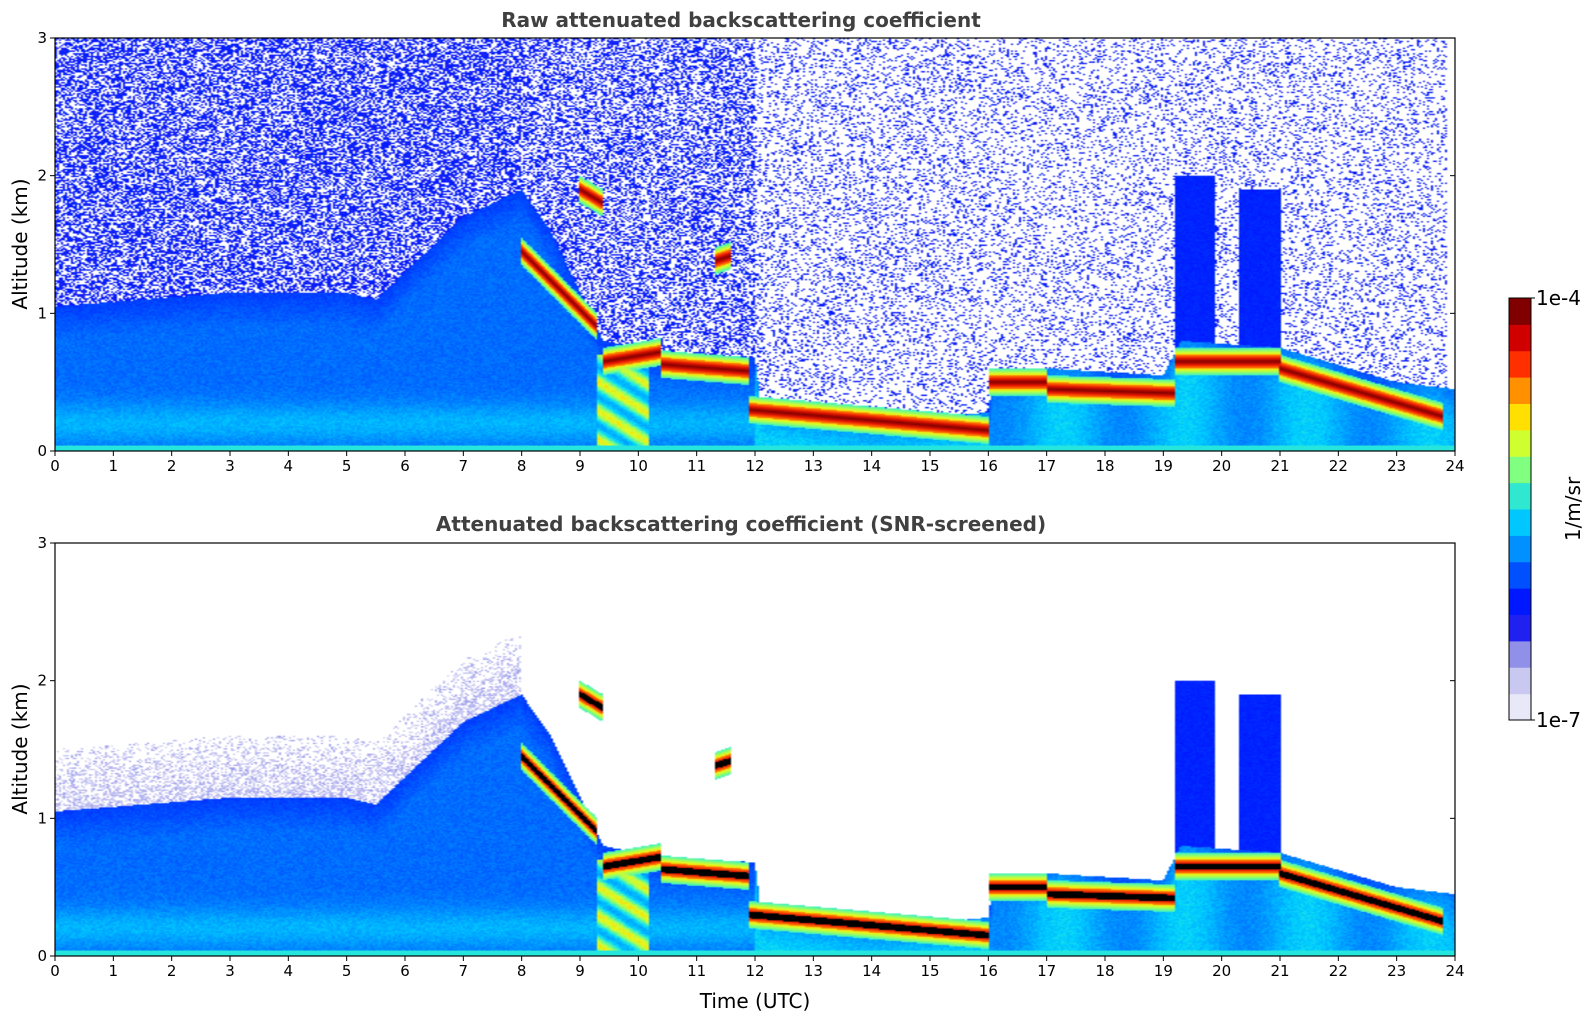  What do you see at coordinates (755, 1001) in the screenshot?
I see `x-axis-label: Time (UTC)` at bounding box center [755, 1001].